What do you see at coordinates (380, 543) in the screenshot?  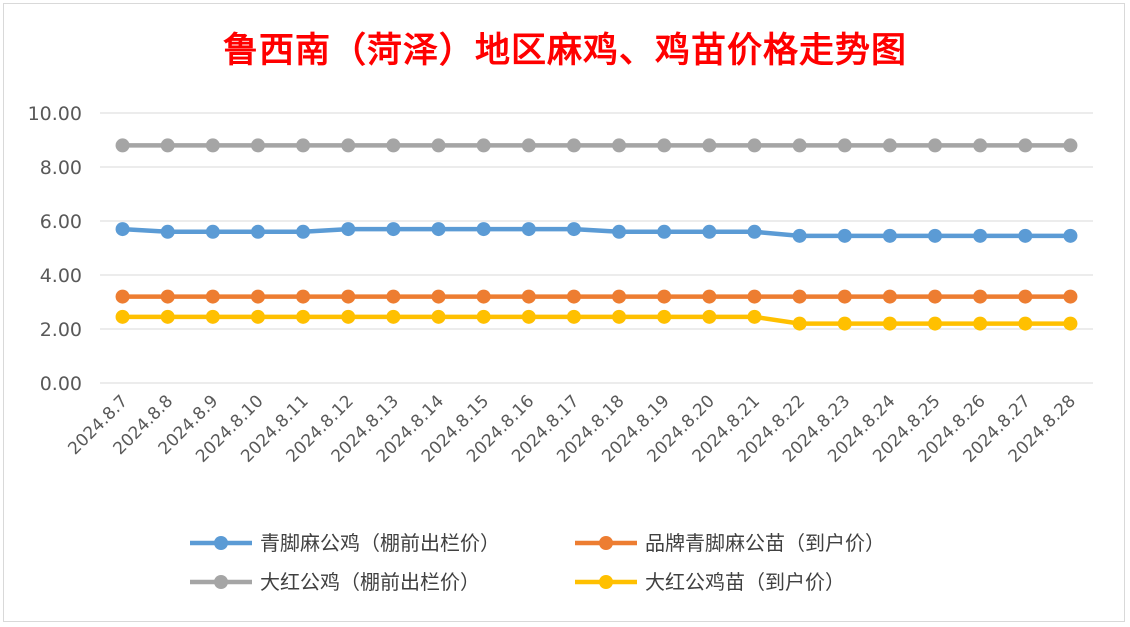 I see `legend-label: 青脚麻公鸡（棚前出栏价）` at bounding box center [380, 543].